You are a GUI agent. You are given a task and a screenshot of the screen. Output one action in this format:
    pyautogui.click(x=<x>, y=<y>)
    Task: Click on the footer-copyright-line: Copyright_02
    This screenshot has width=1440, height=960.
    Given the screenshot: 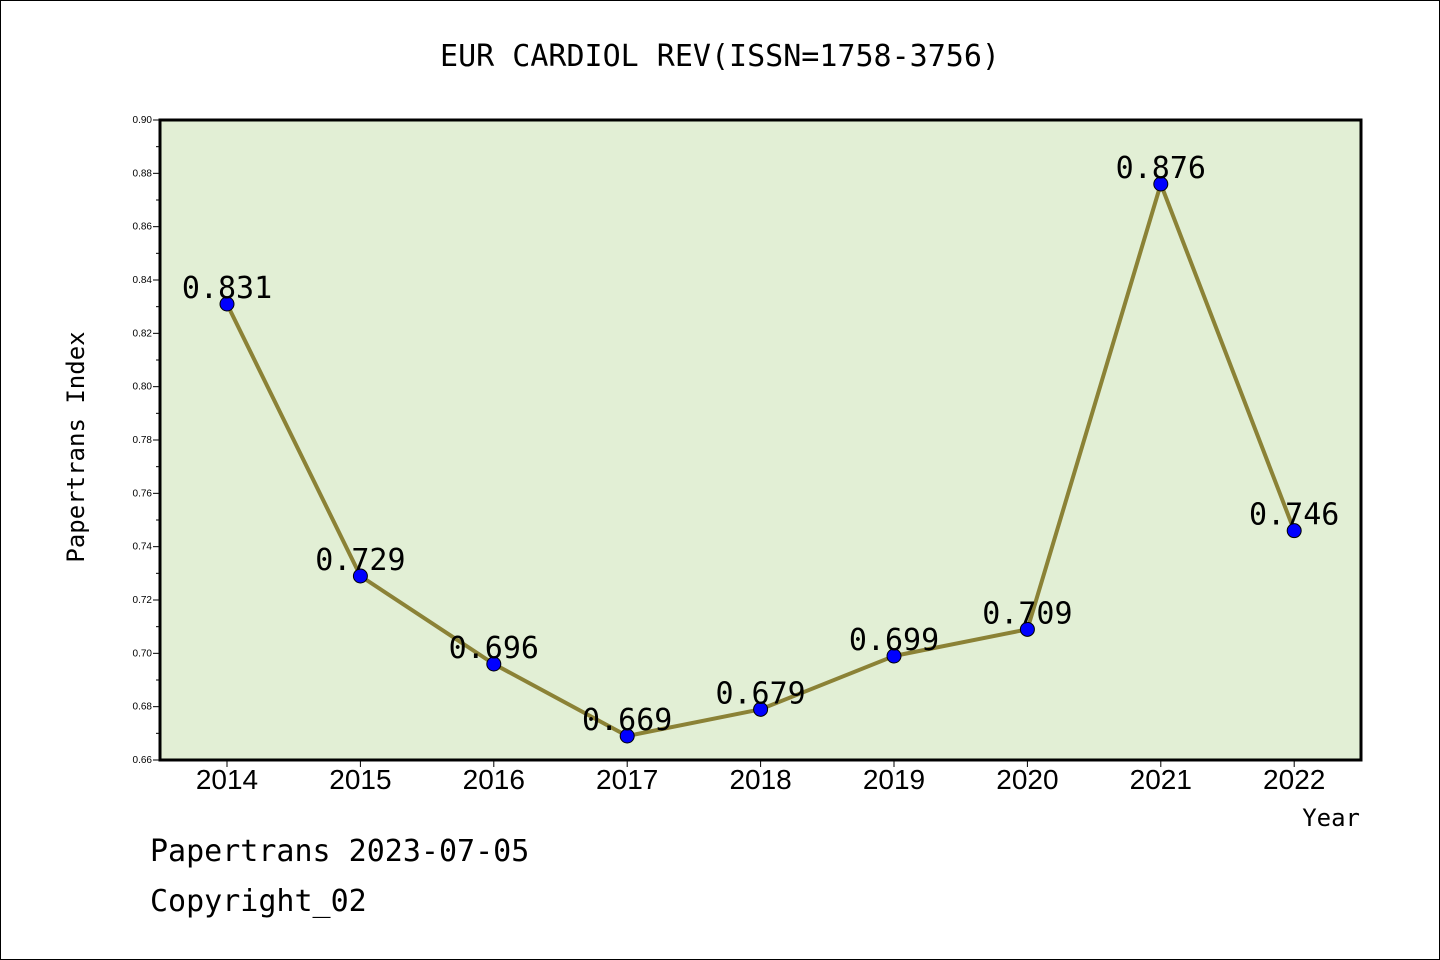 What is the action you would take?
    pyautogui.click(x=258, y=901)
    